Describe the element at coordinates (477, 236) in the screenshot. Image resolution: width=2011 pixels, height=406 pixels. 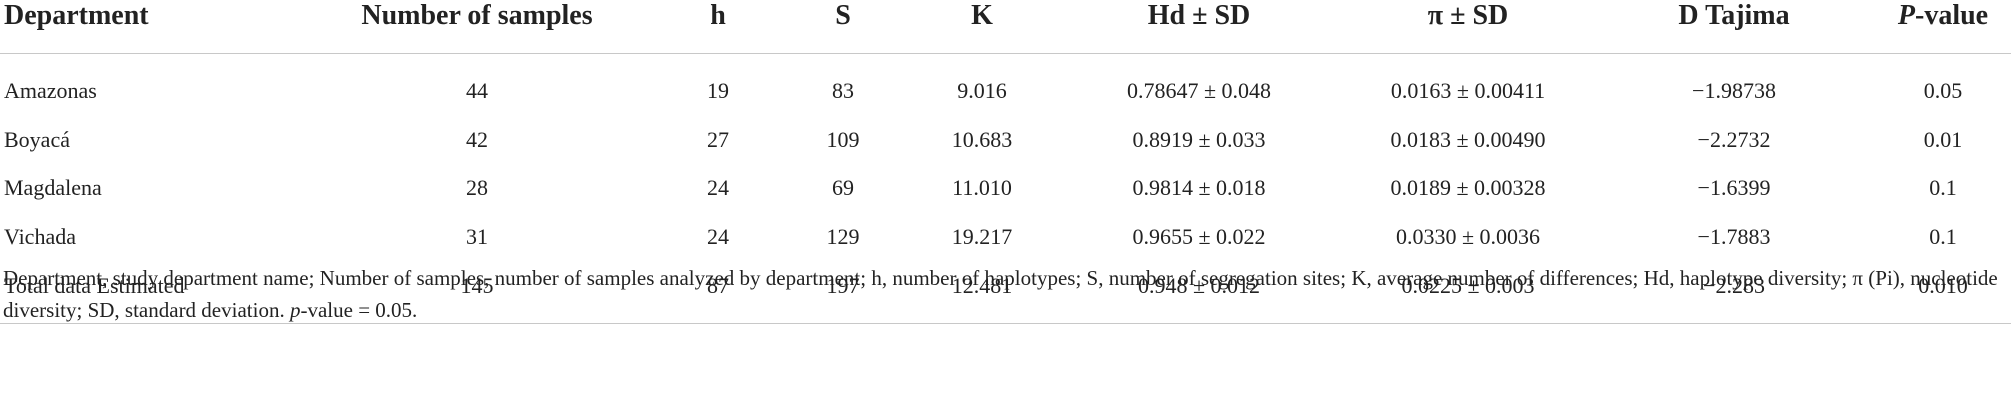
I see `table-cell: 31` at that location.